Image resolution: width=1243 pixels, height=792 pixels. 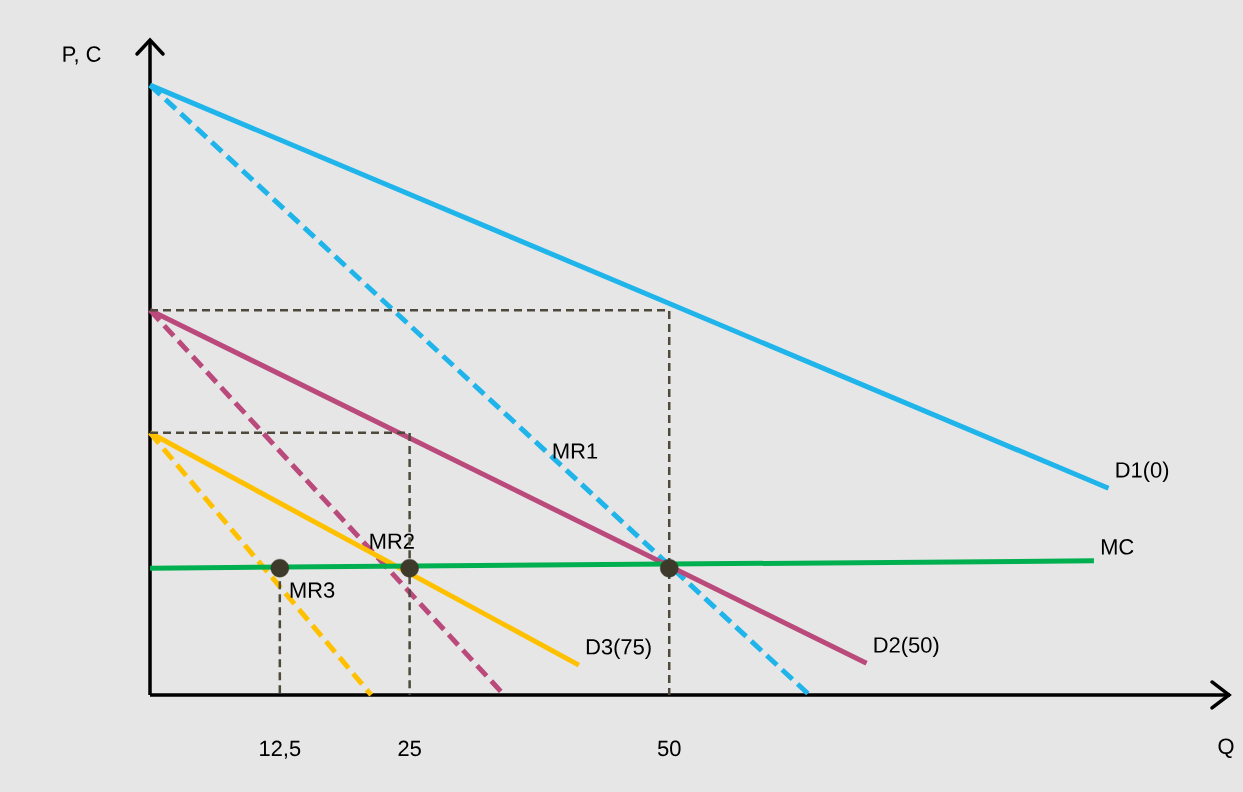 I want to click on y-axis-title: P, C, so click(x=82, y=55).